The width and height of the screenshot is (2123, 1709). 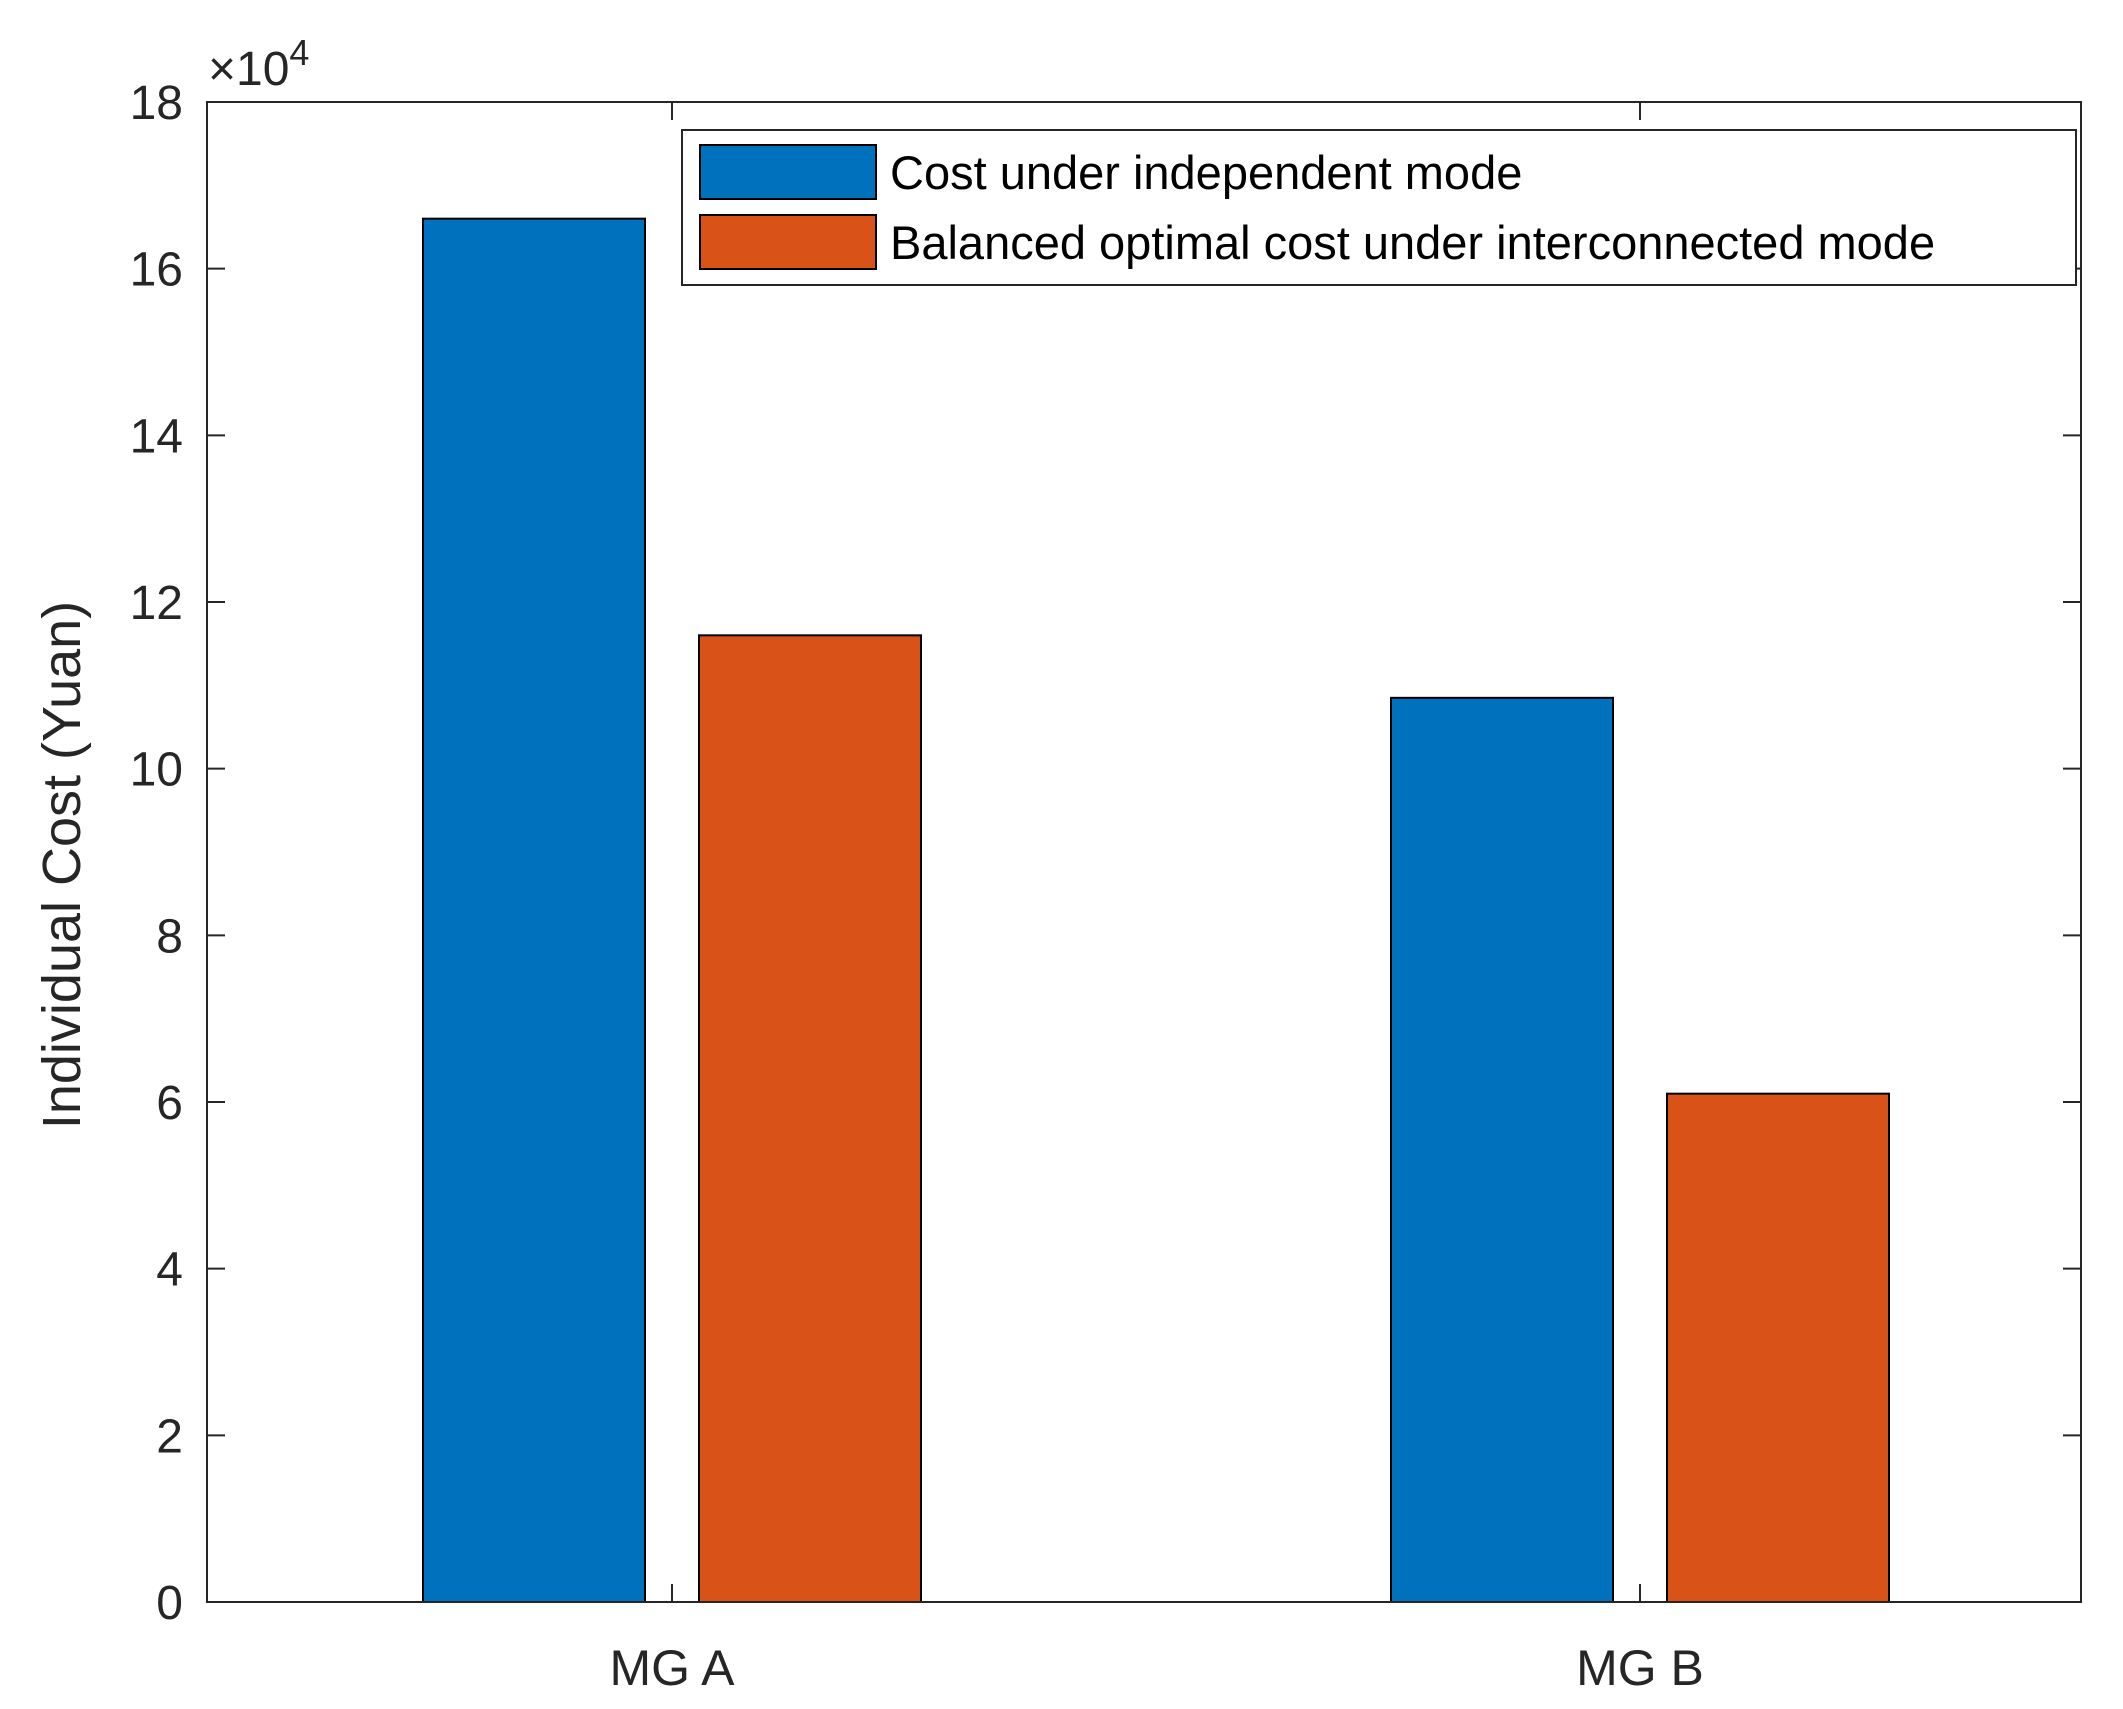 What do you see at coordinates (169, 1436) in the screenshot?
I see `y-tick-label: 2` at bounding box center [169, 1436].